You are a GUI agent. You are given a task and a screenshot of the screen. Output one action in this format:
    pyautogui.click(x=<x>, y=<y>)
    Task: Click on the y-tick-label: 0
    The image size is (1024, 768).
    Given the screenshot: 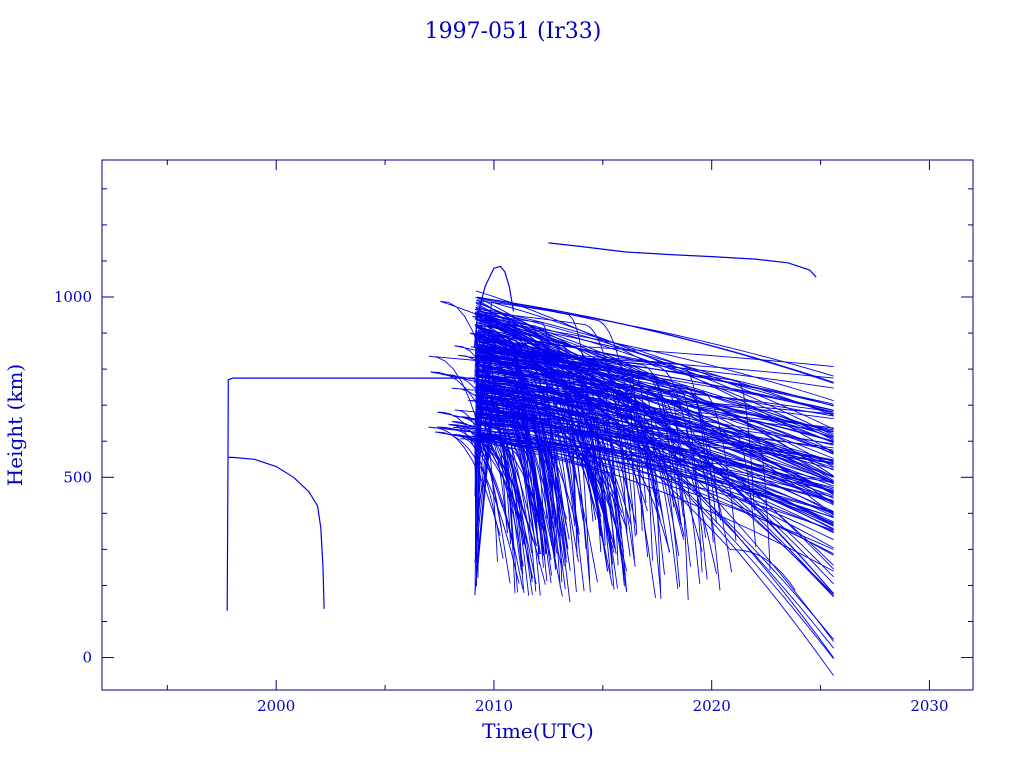 What is the action you would take?
    pyautogui.click(x=87, y=658)
    